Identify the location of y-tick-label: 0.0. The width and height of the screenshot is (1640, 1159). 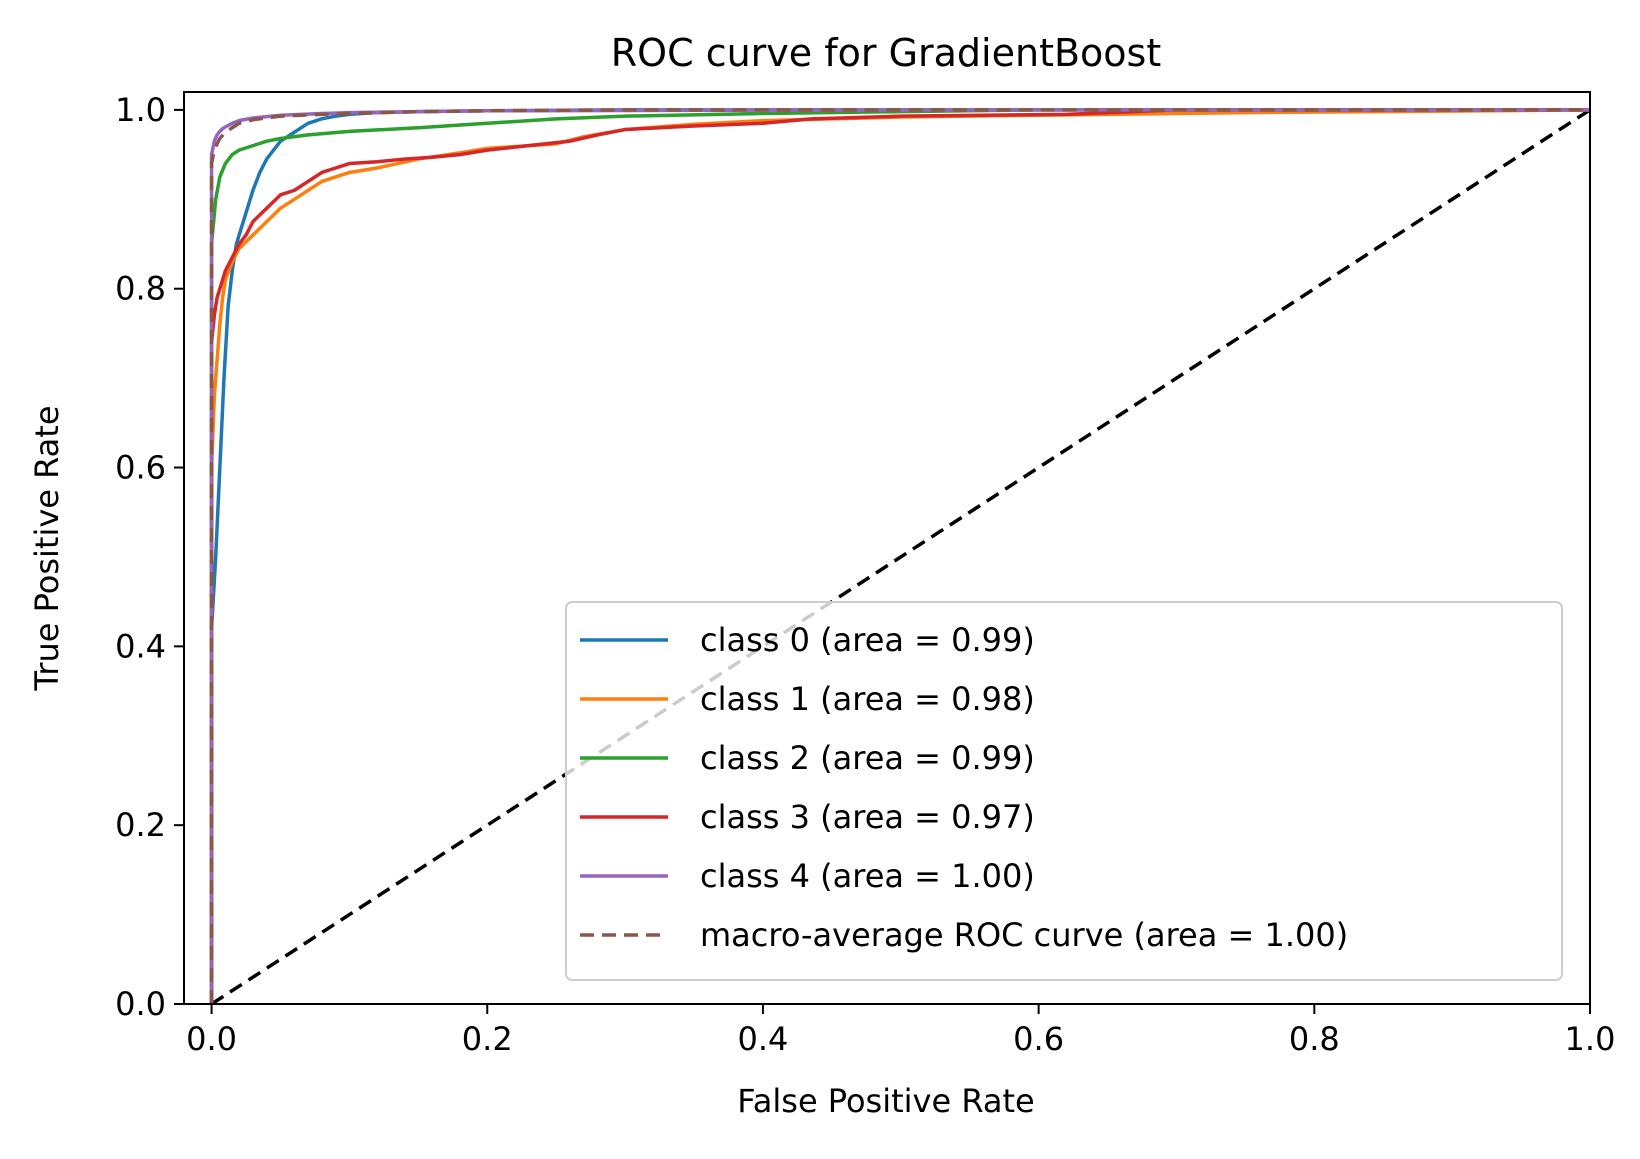
(140, 1004).